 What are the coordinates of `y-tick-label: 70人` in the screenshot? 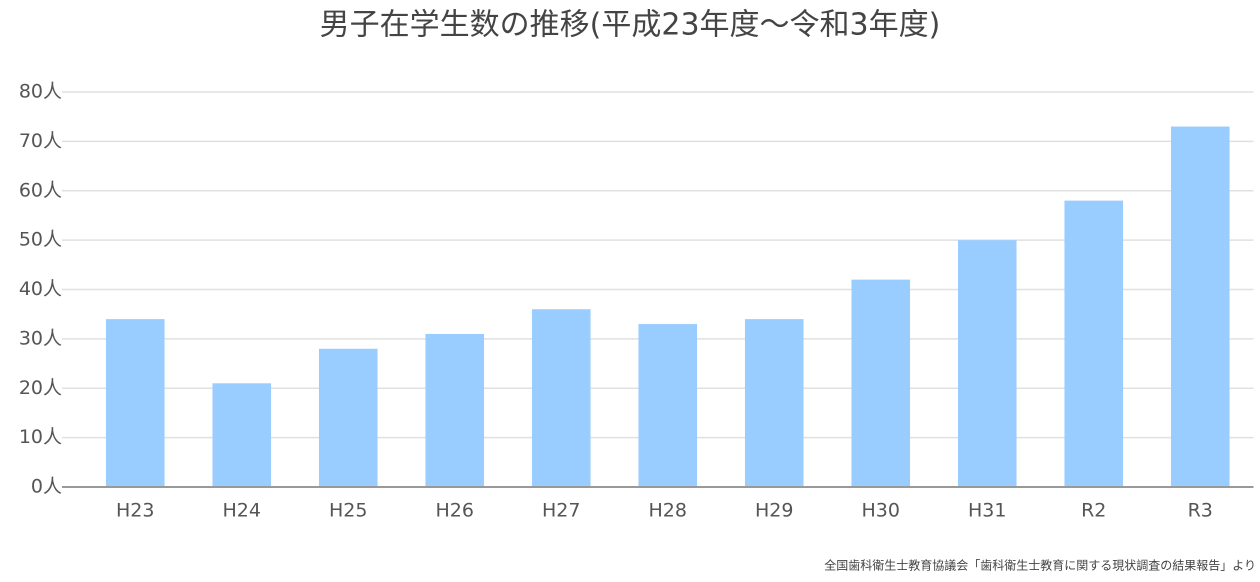 It's located at (40, 141).